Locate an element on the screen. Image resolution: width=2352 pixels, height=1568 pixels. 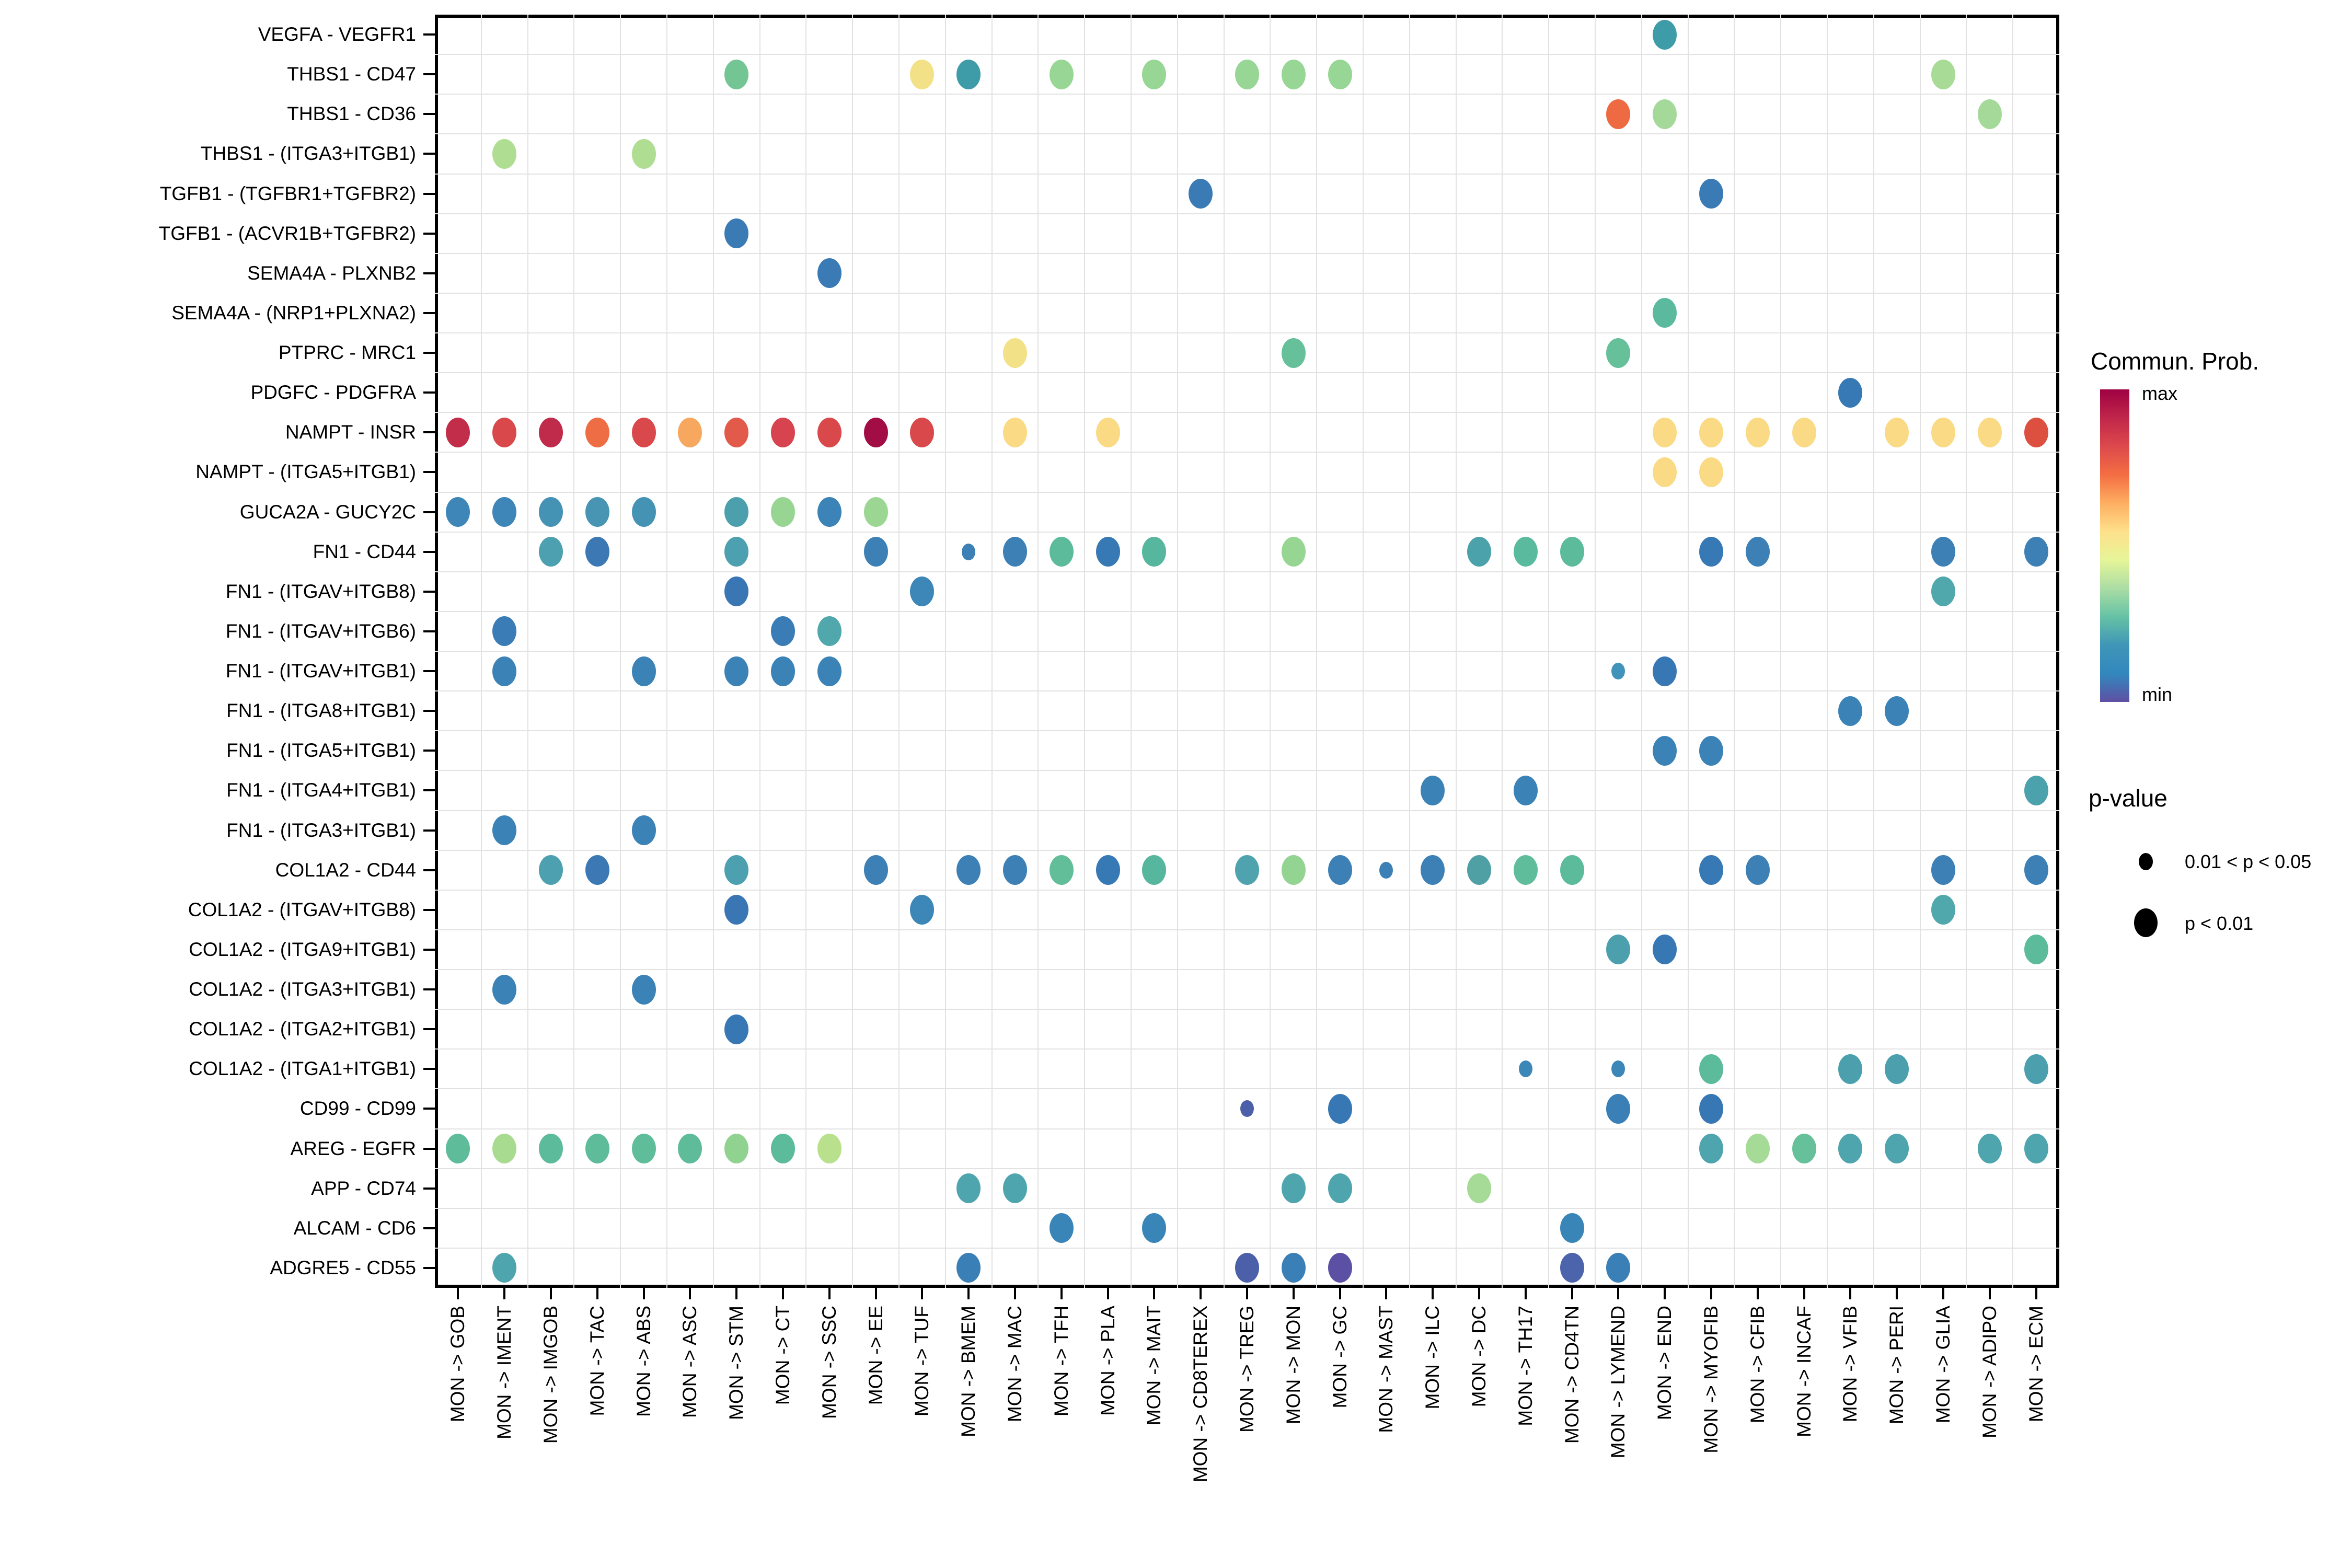
y-axis-label: COL1A2 - CD44 is located at coordinates (345, 870).